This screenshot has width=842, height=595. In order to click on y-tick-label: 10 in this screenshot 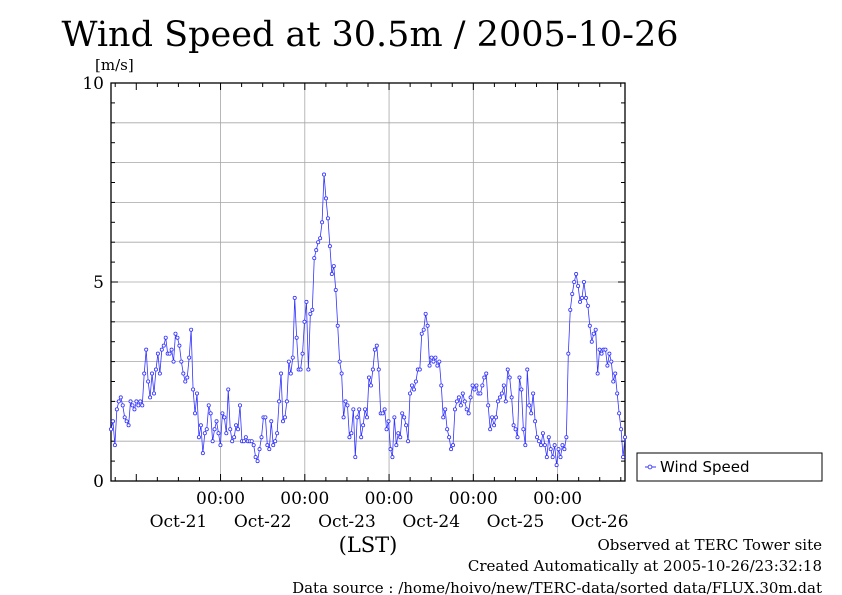, I will do `click(93, 84)`.